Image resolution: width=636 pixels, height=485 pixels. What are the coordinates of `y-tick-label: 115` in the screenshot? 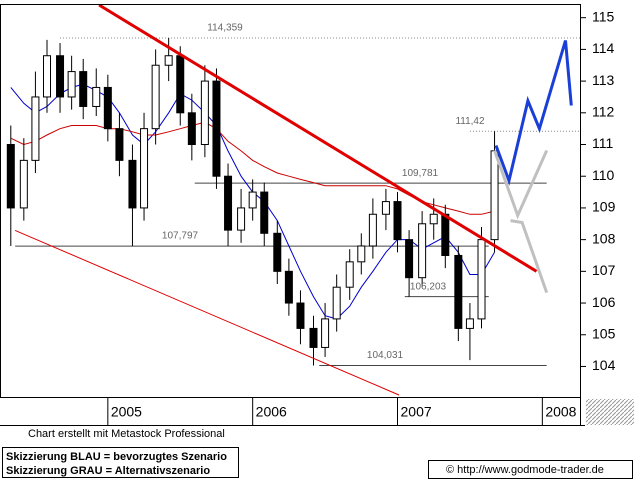 It's located at (603, 16).